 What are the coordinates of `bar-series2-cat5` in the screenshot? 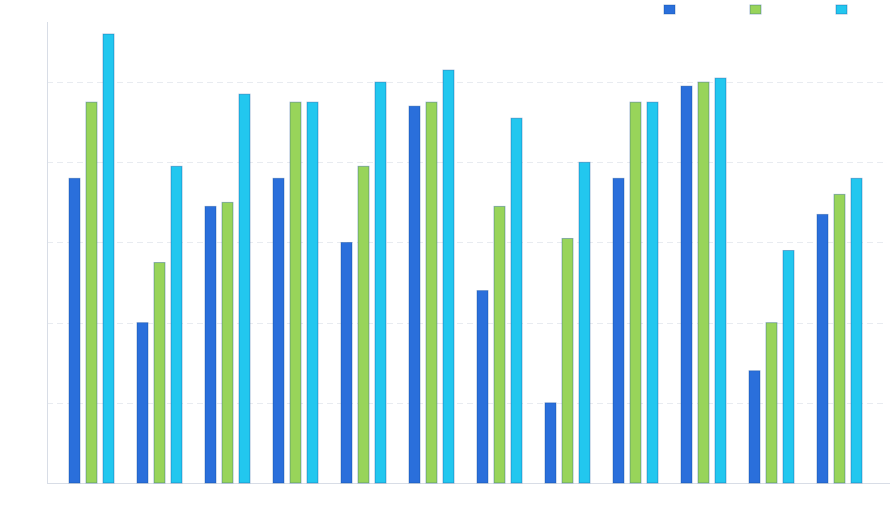 It's located at (363, 324).